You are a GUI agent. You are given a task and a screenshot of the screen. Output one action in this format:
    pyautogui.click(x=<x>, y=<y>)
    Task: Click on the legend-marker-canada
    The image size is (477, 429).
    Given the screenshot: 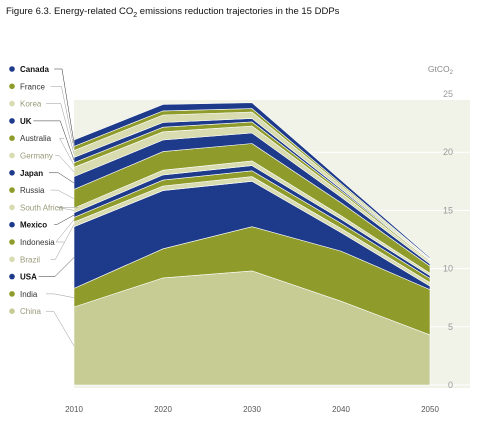 What is the action you would take?
    pyautogui.click(x=12, y=69)
    